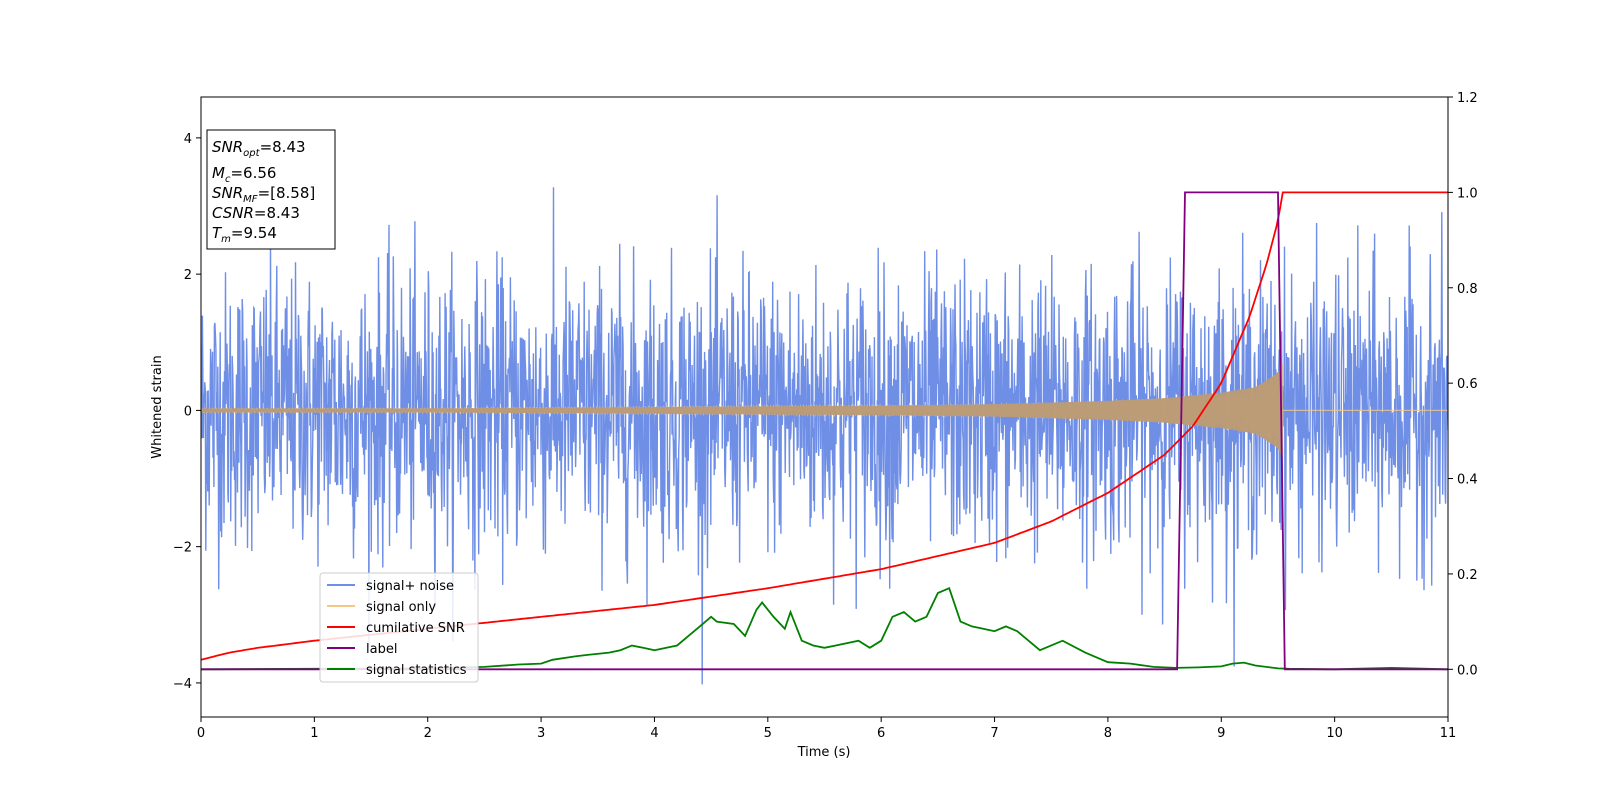 The width and height of the screenshot is (1600, 800). Describe the element at coordinates (1108, 733) in the screenshot. I see `x-tick-label: 8` at that location.